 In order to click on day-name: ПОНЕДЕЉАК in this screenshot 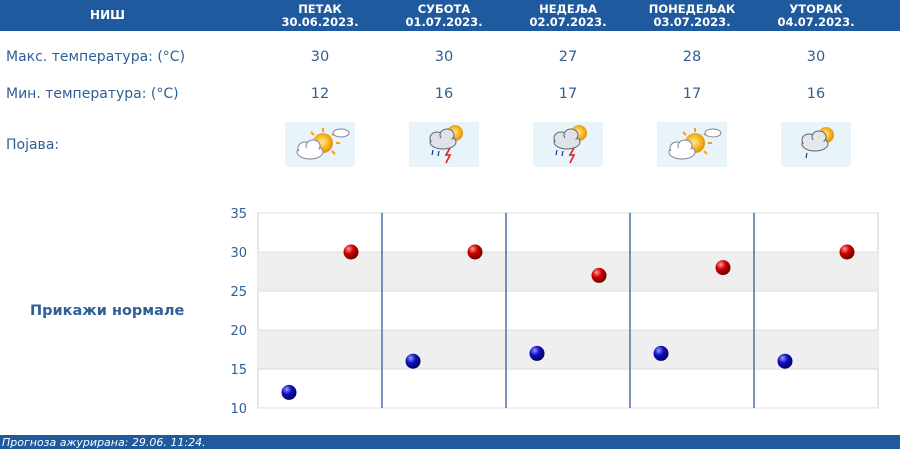, I will do `click(692, 9)`.